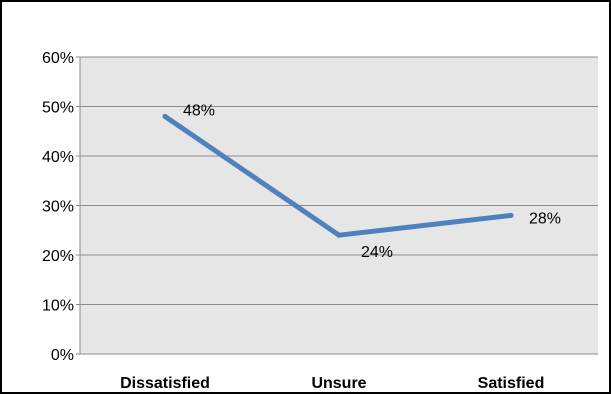 The image size is (611, 396). Describe the element at coordinates (511, 383) in the screenshot. I see `x-category-label: Satisfied` at that location.